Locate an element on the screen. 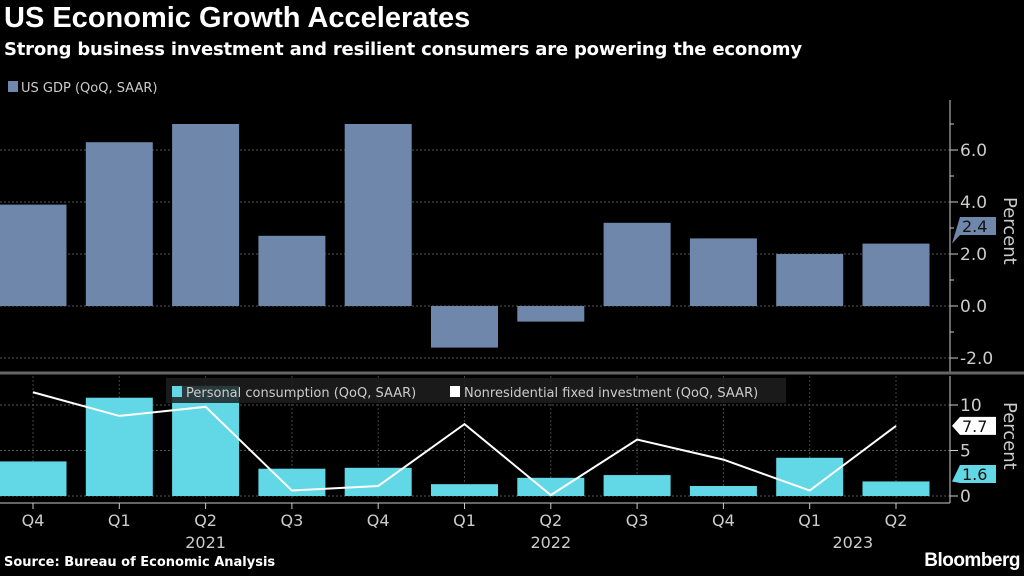 The height and width of the screenshot is (576, 1024). y-tick-label: 10 is located at coordinates (971, 406).